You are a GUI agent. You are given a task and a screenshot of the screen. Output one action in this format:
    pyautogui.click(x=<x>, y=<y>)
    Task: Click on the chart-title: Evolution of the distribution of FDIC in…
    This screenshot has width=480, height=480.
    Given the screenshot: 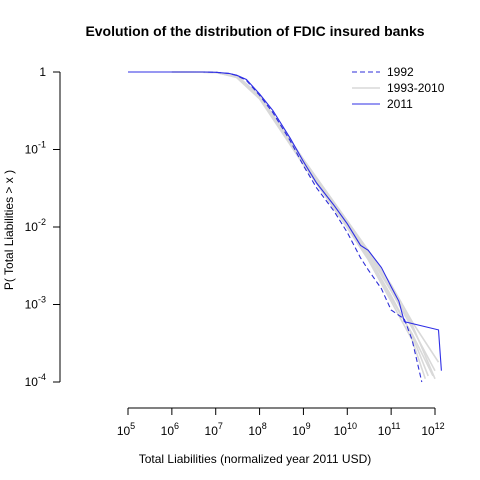 What is the action you would take?
    pyautogui.click(x=254, y=31)
    